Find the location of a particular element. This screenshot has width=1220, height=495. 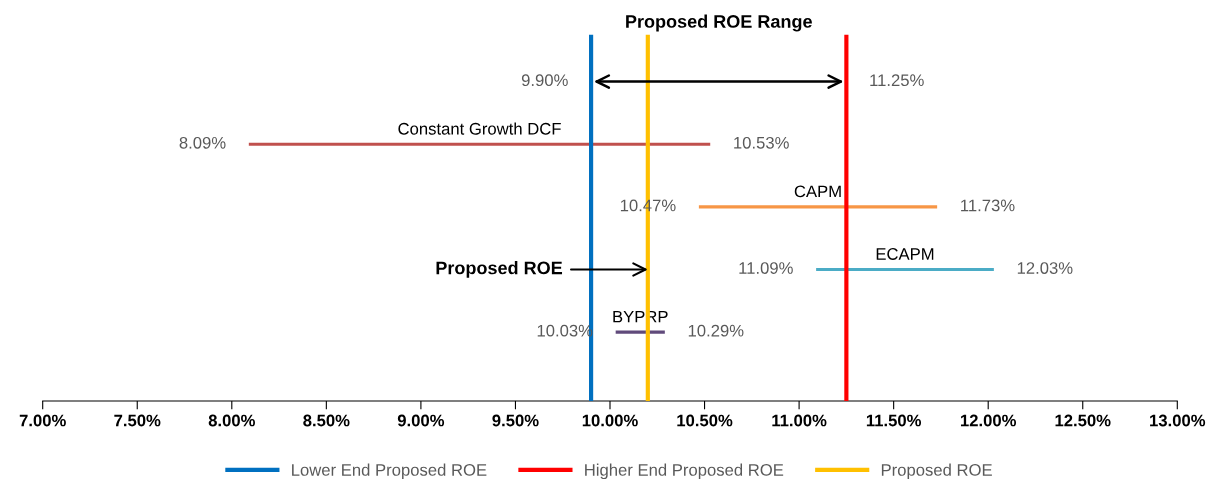

annotation: 10.29% is located at coordinates (716, 330).